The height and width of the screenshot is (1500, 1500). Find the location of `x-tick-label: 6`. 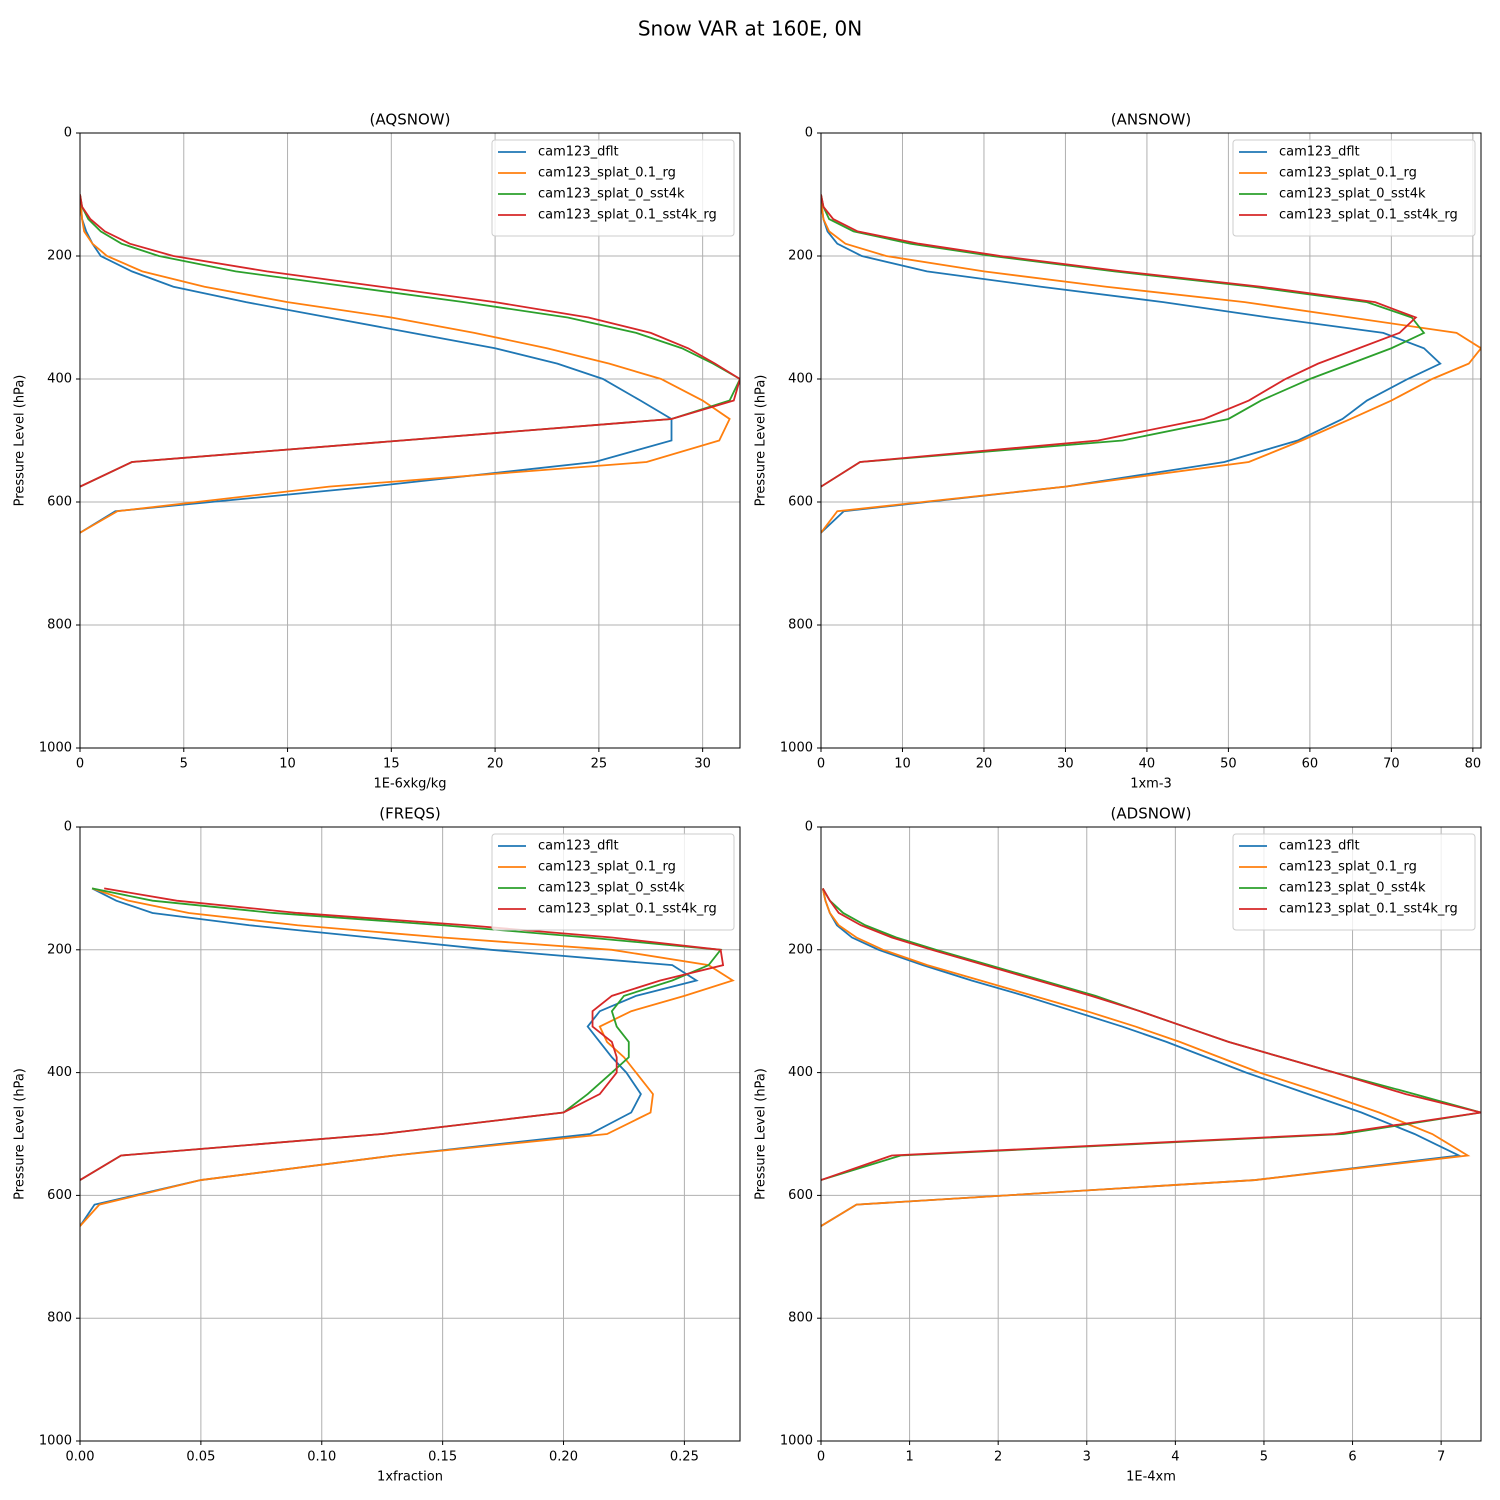

x-tick-label: 6 is located at coordinates (1352, 1457).